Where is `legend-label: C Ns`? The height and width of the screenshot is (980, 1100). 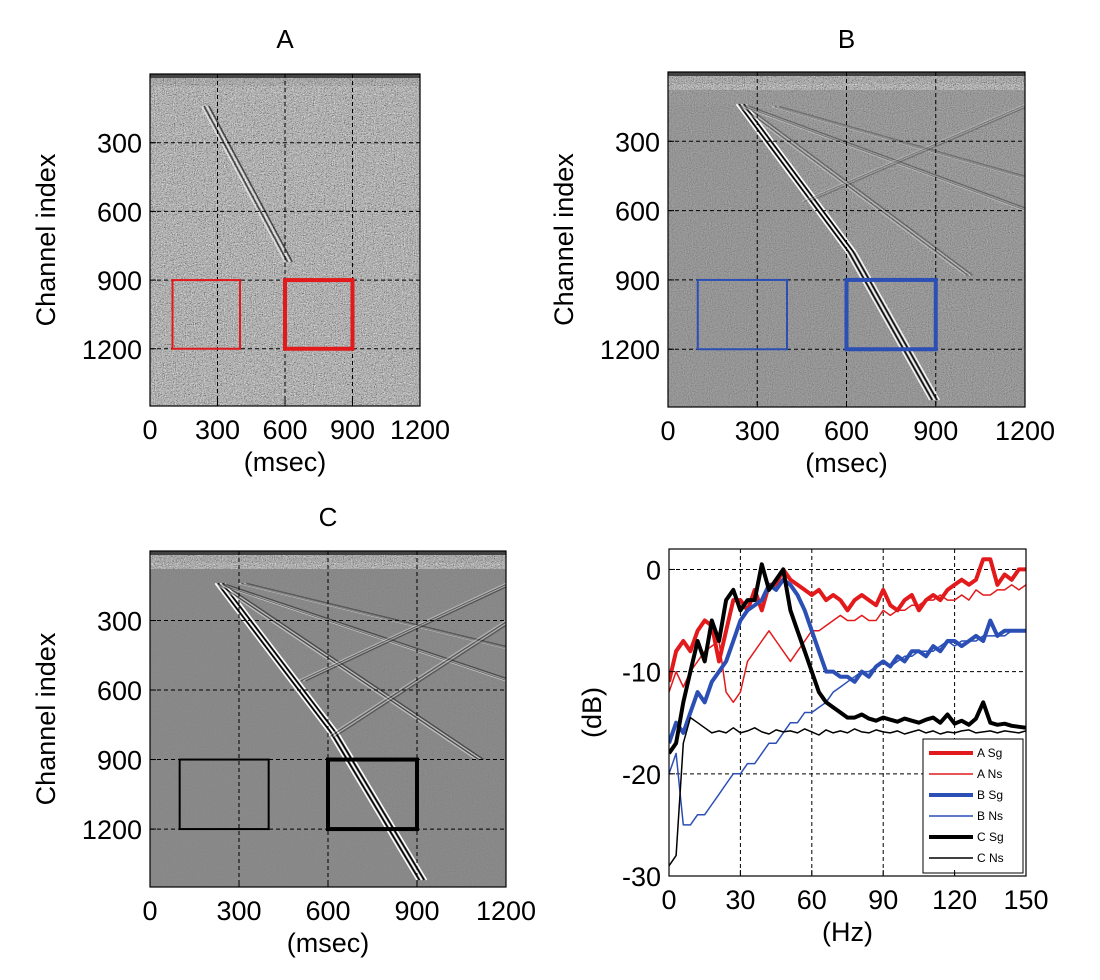 legend-label: C Ns is located at coordinates (990, 858).